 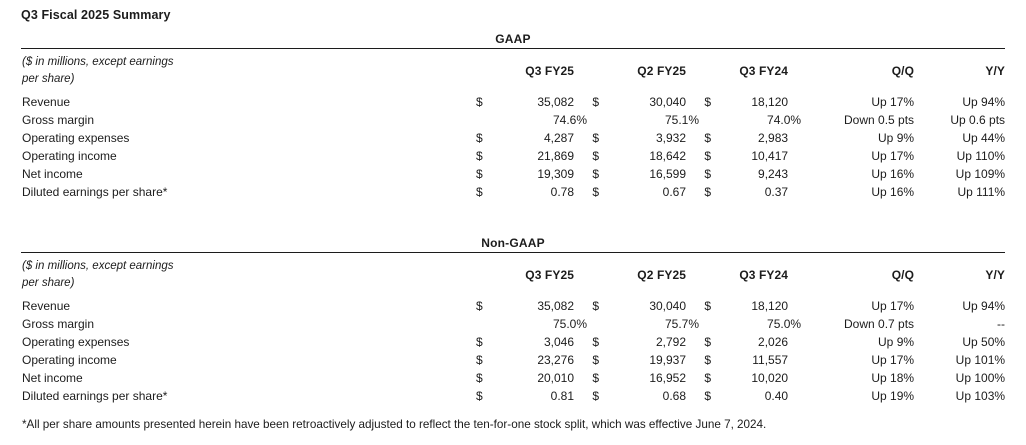 What do you see at coordinates (562, 192) in the screenshot?
I see `value-cell: 0.78` at bounding box center [562, 192].